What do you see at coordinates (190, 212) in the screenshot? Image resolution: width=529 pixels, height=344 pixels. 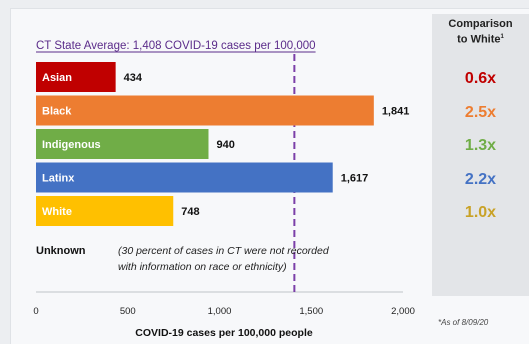 I see `bar-value-label: 748` at bounding box center [190, 212].